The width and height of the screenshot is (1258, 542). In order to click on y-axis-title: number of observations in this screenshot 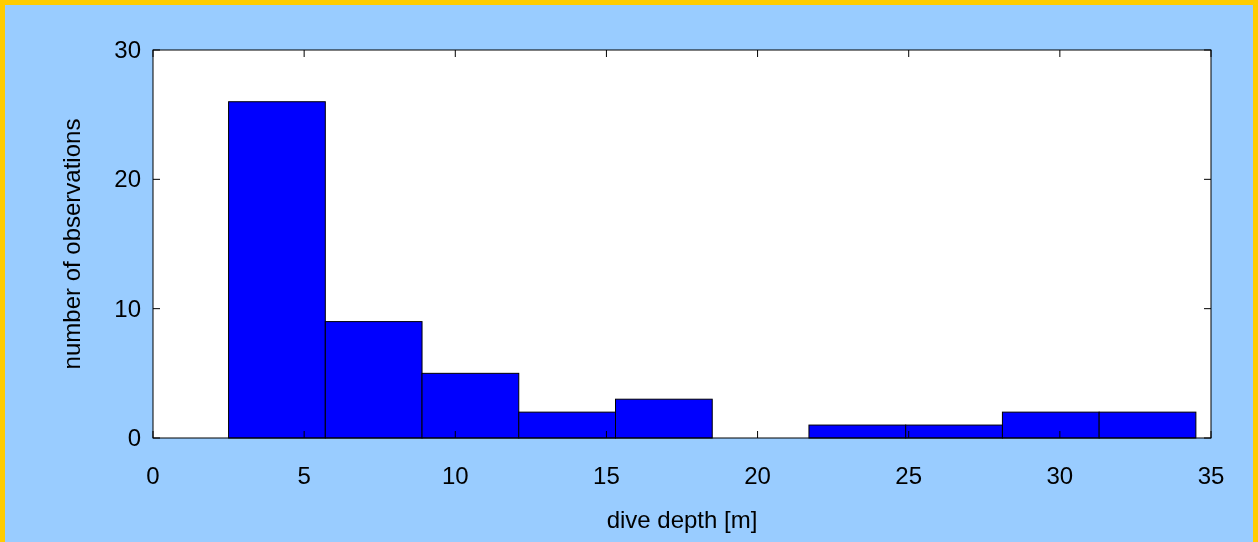, I will do `click(71, 244)`.